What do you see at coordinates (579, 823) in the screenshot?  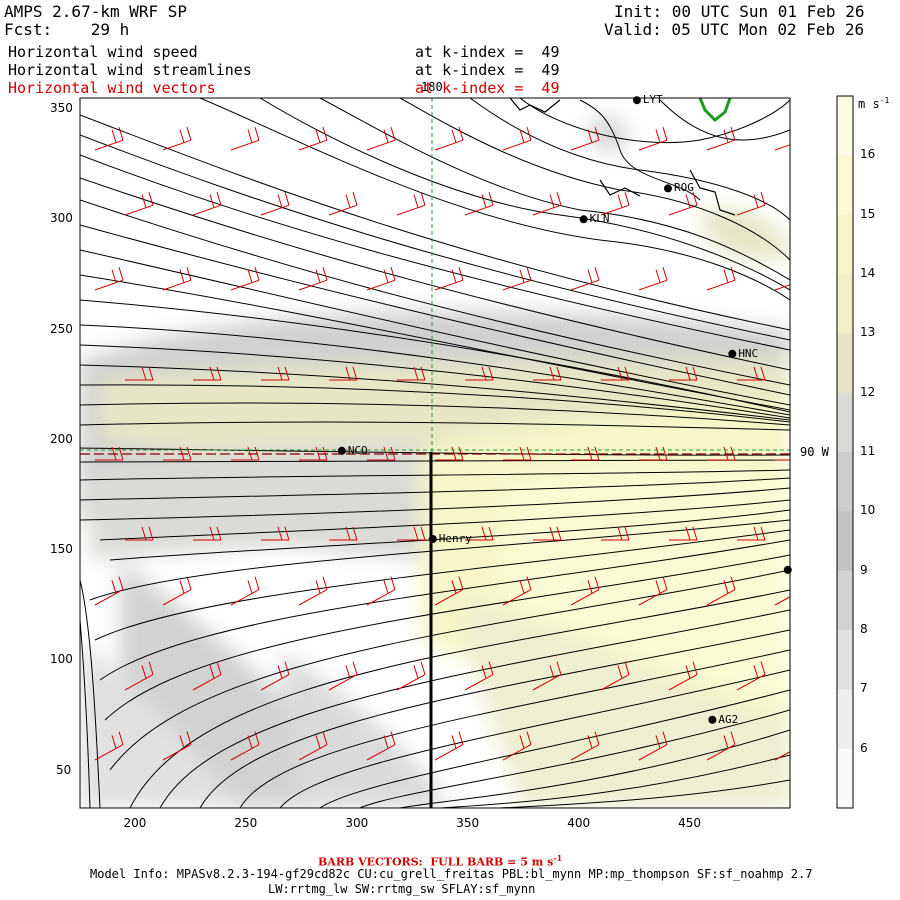 I see `x-tick-label: 400` at bounding box center [579, 823].